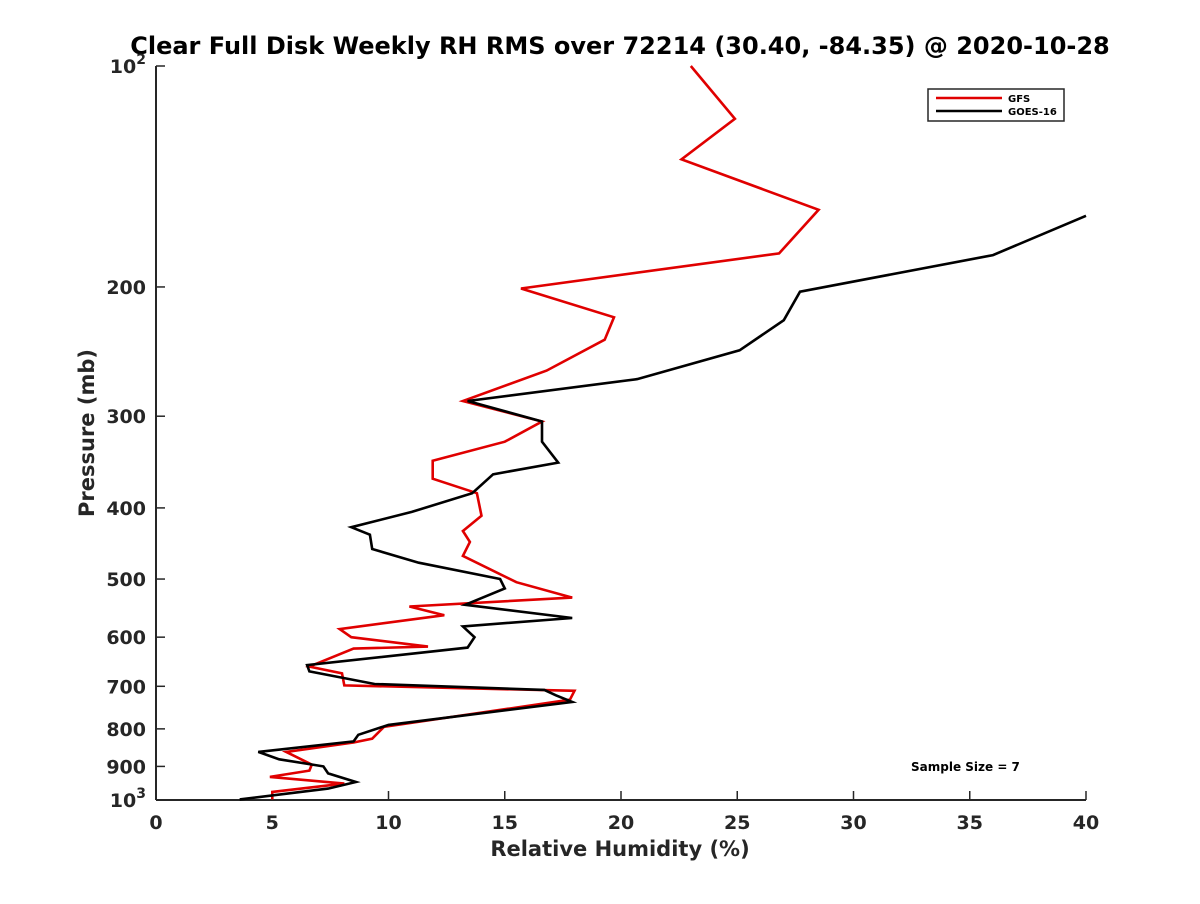  Describe the element at coordinates (272, 823) in the screenshot. I see `x-tick-label: 5` at that location.